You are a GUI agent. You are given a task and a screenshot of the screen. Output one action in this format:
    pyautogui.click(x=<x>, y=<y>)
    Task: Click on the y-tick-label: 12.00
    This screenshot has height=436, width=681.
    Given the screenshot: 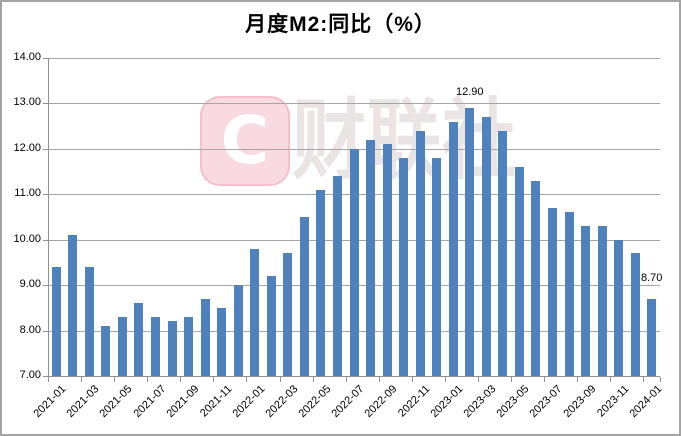 What is the action you would take?
    pyautogui.click(x=27, y=147)
    